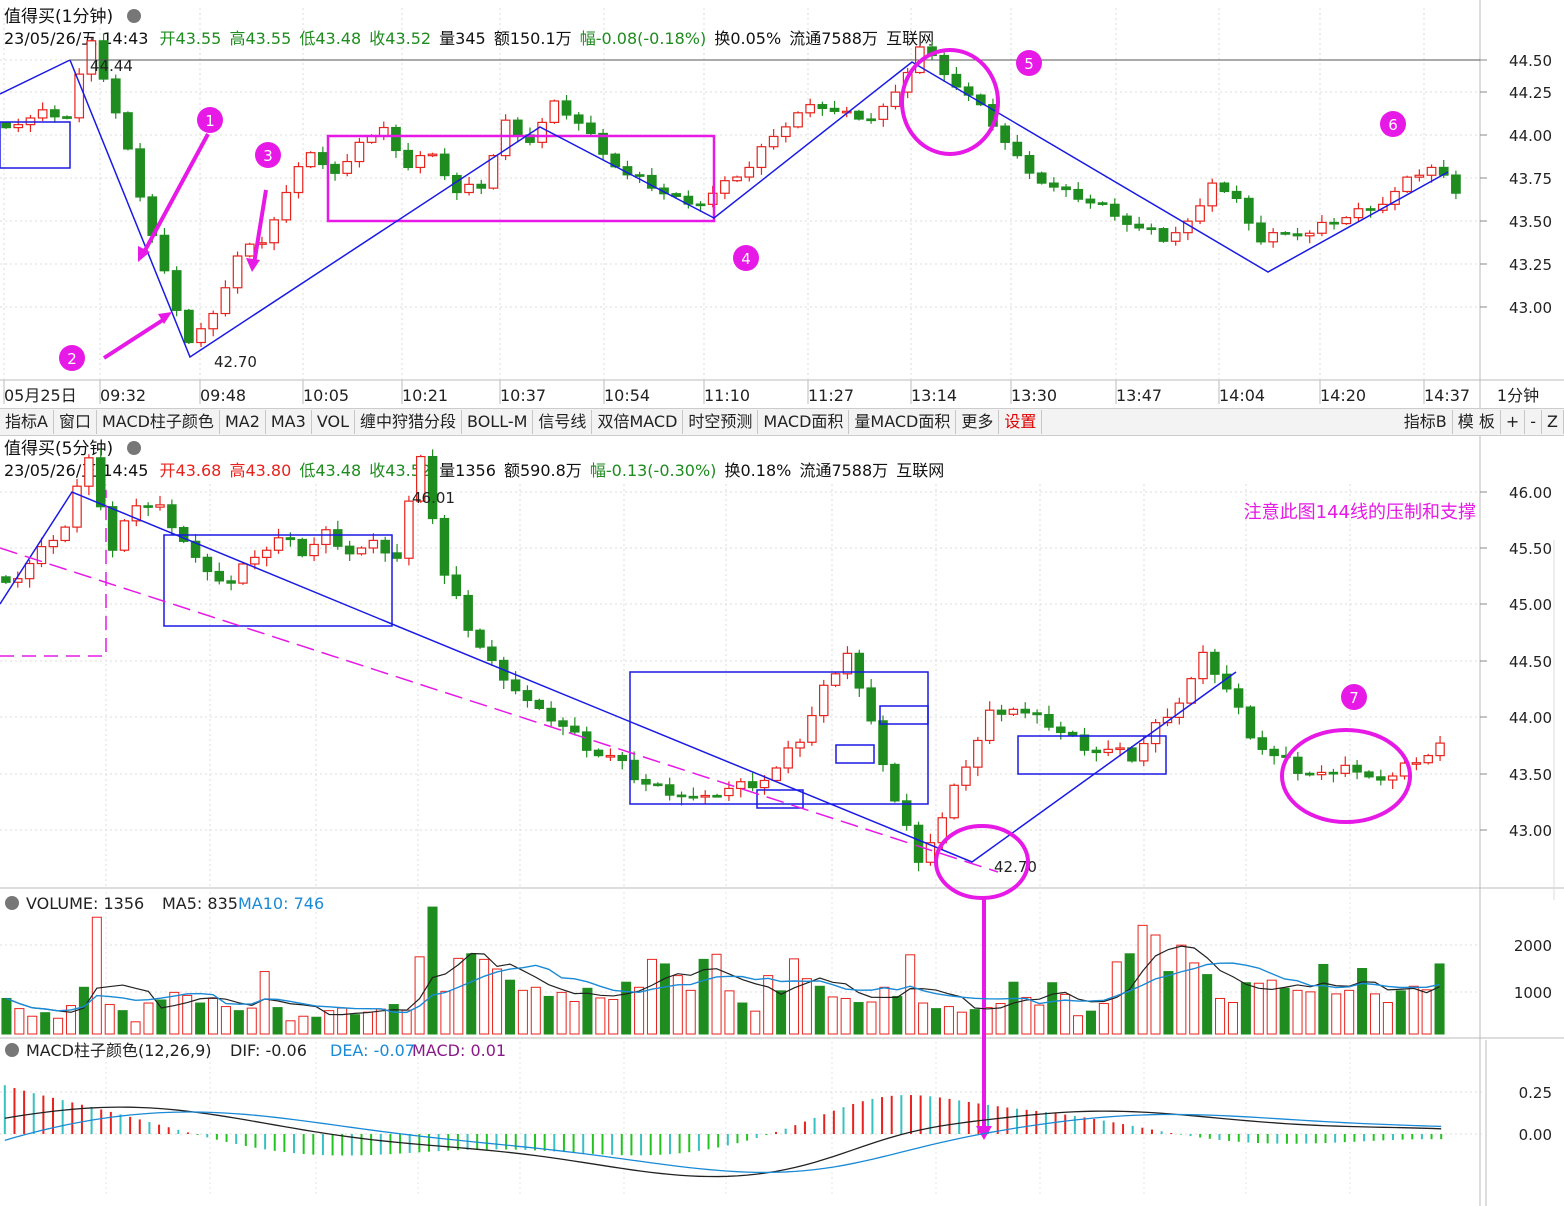  What do you see at coordinates (1139, 395) in the screenshot?
I see `x-tick-label: 13:47` at bounding box center [1139, 395].